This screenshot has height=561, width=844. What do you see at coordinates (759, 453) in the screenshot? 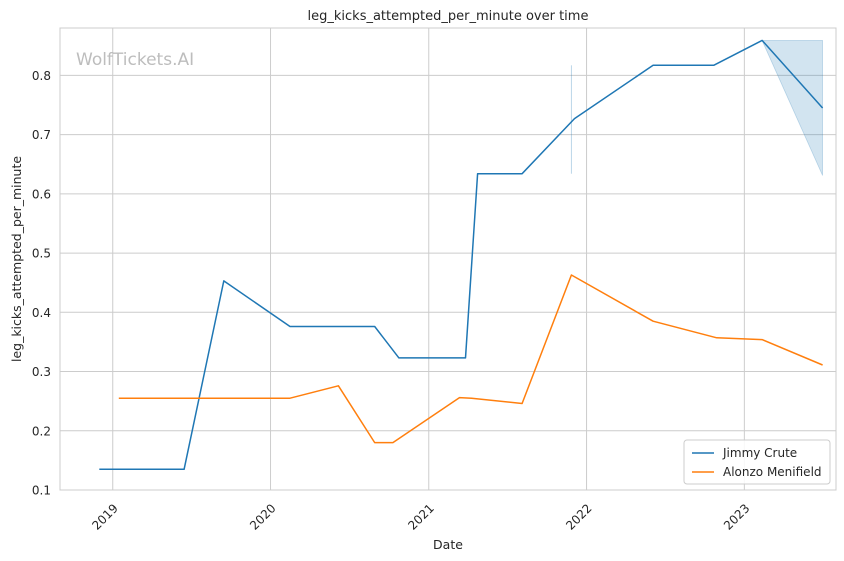
I see `legend-label: Jimmy Crute` at bounding box center [759, 453].